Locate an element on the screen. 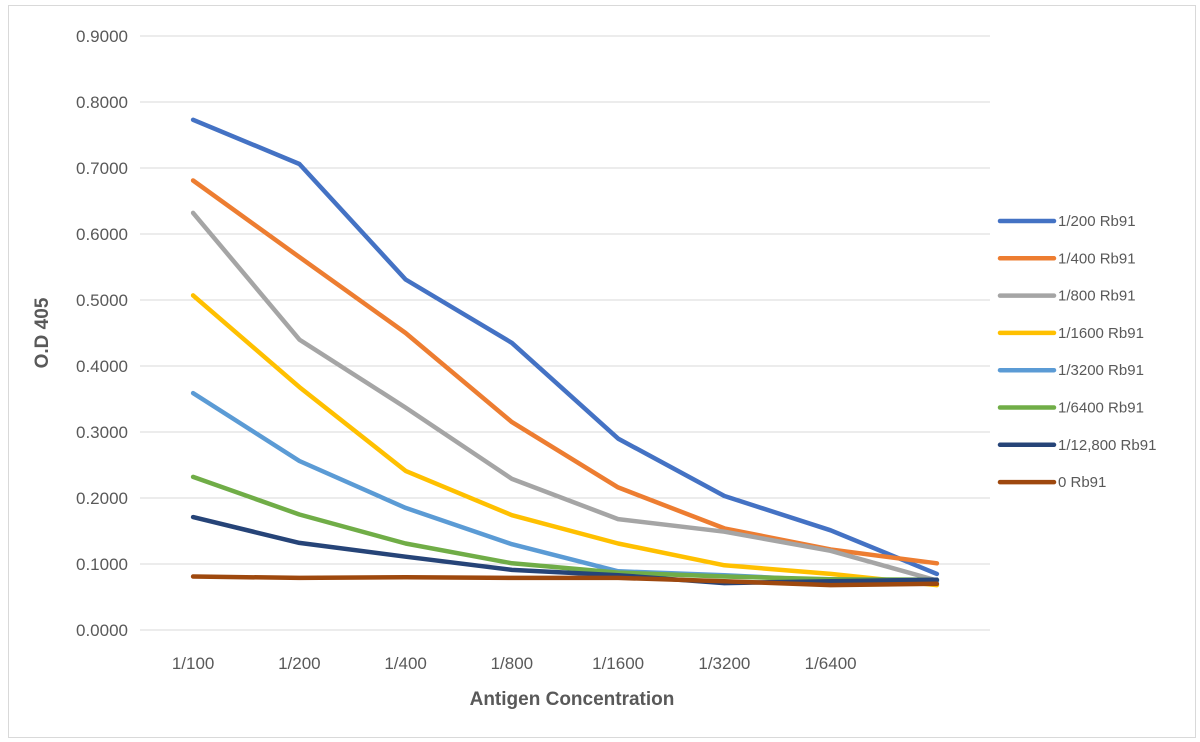 This screenshot has width=1200, height=742. legend-label: 1/400 Rb91 is located at coordinates (1097, 258).